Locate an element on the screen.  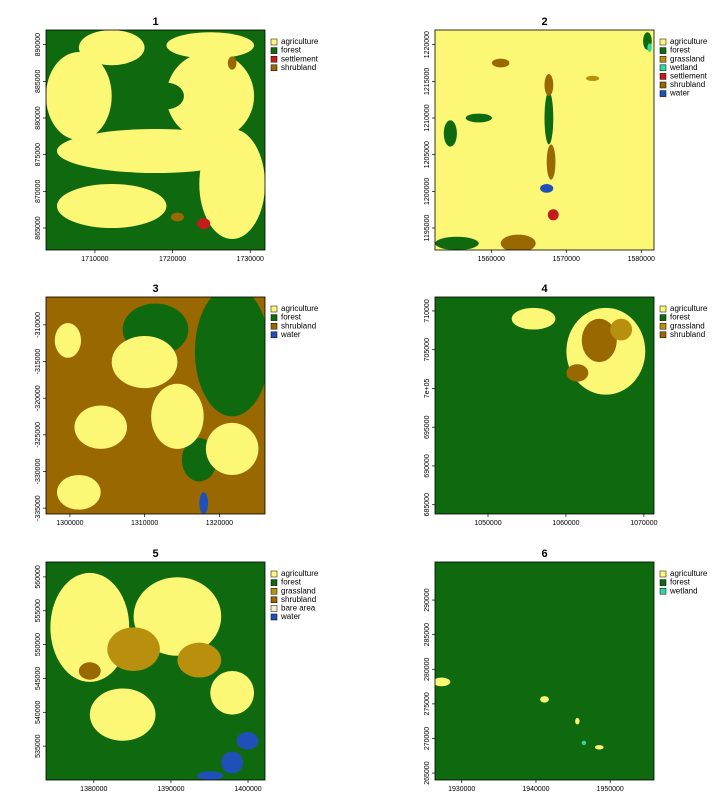
raster-background is located at coordinates (544, 140).